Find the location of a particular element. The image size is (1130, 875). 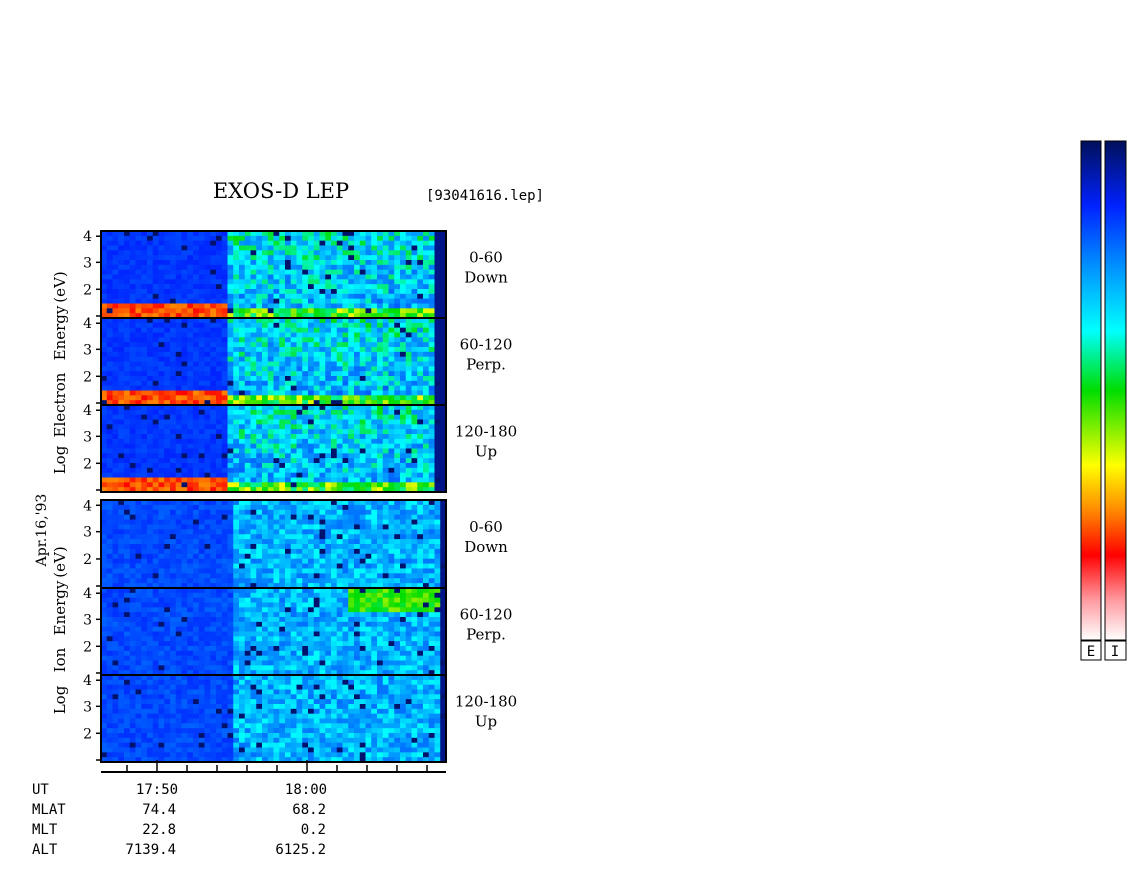

y-tick-label: 3 is located at coordinates (87, 350).